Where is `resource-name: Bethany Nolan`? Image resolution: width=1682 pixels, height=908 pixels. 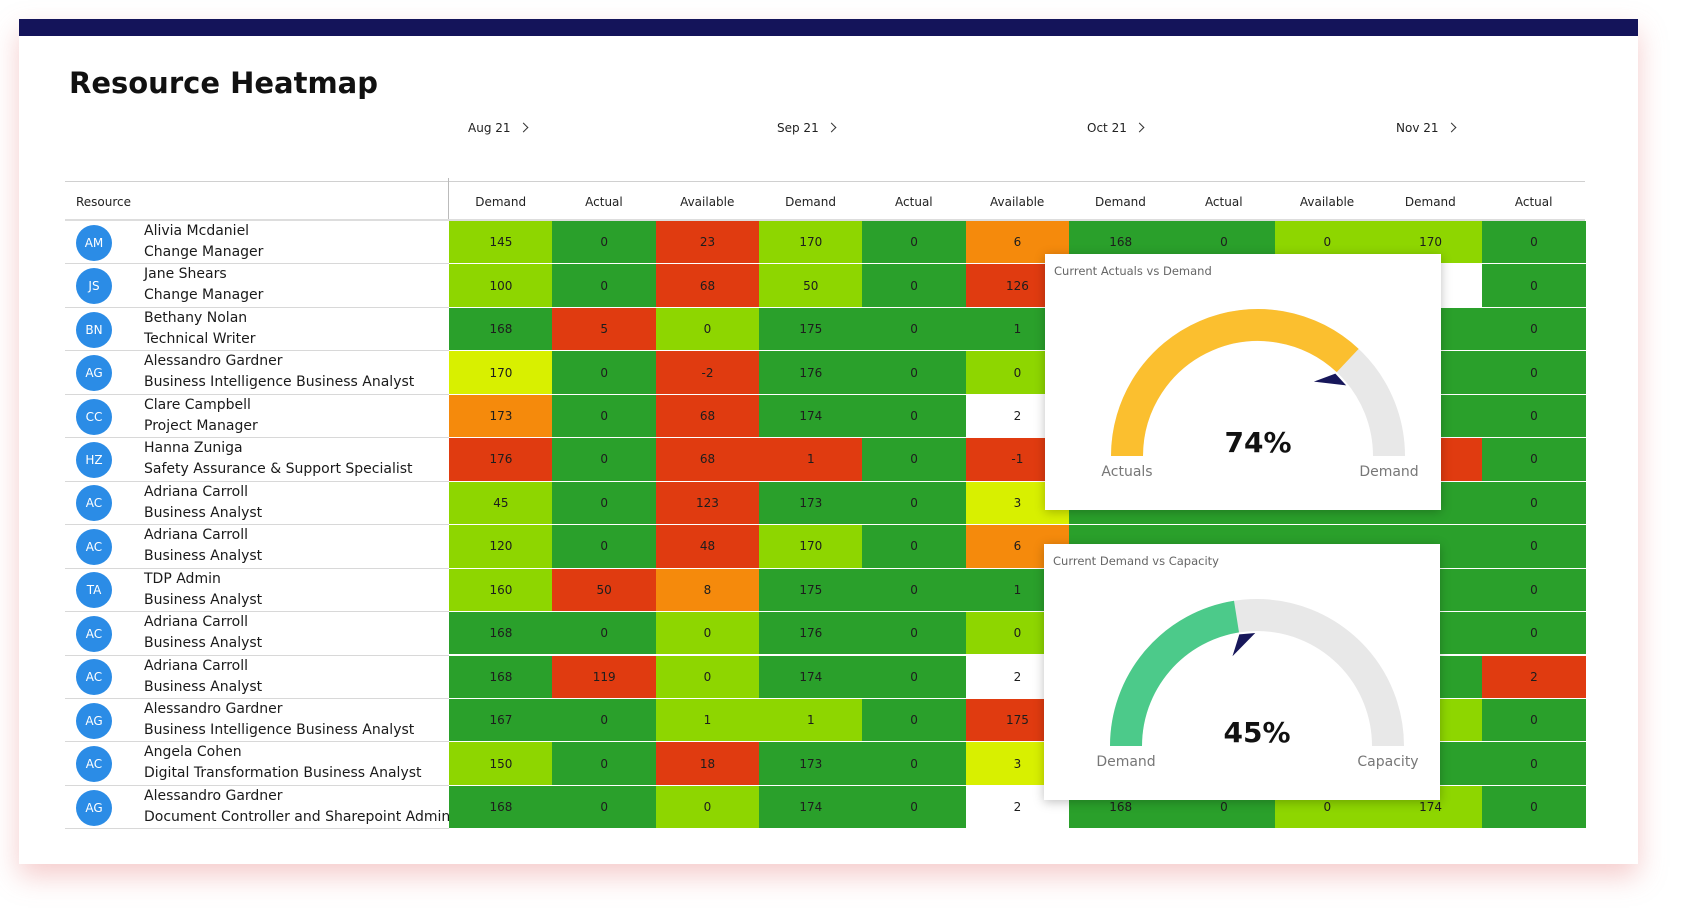
resource-name: Bethany Nolan is located at coordinates (196, 317).